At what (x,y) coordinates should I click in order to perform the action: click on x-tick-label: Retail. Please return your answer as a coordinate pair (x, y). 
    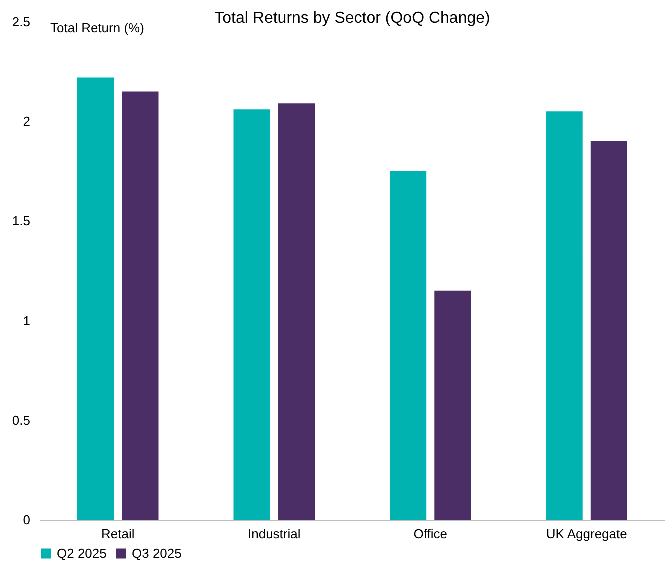
    Looking at the image, I should click on (118, 534).